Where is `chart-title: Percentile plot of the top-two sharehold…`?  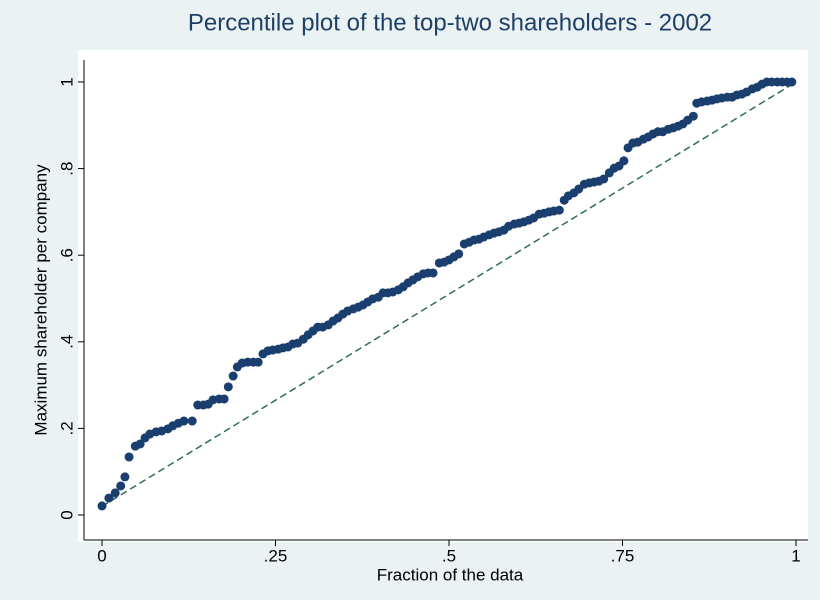 chart-title: Percentile plot of the top-two sharehold… is located at coordinates (450, 22).